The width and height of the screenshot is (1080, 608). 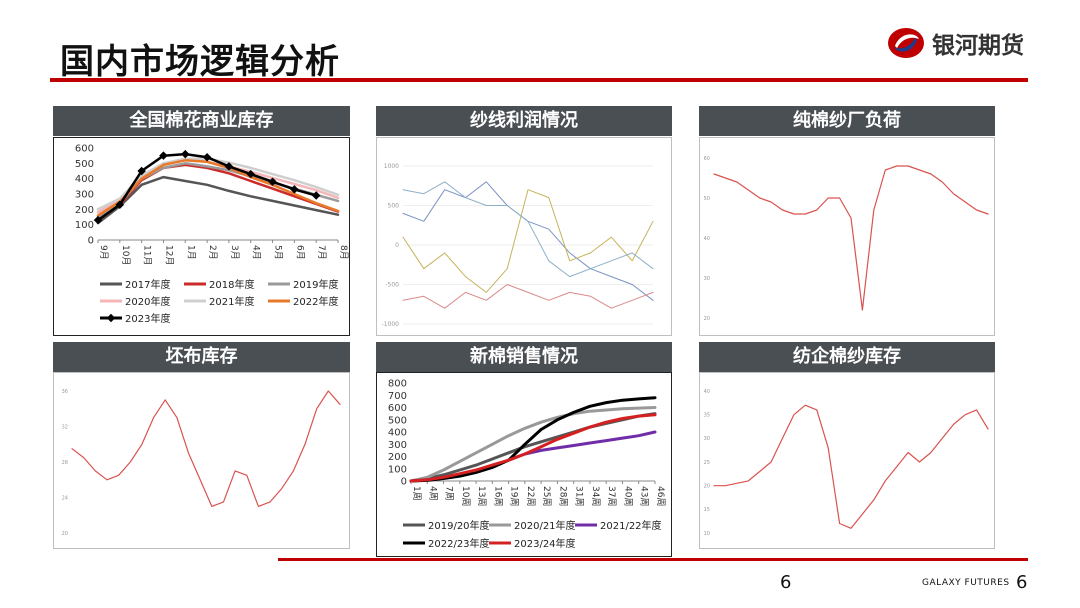 I want to click on x-tick-label: 11月, so click(x=147, y=255).